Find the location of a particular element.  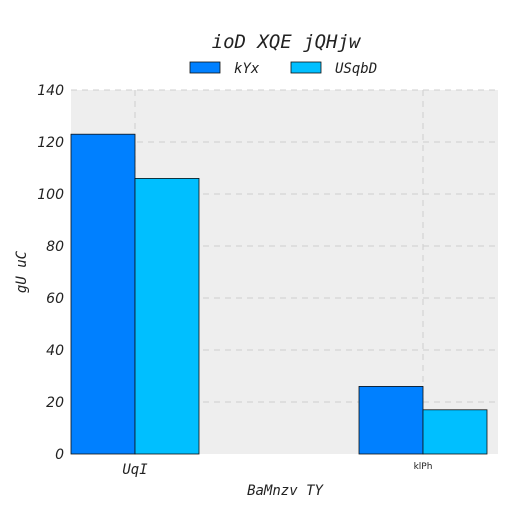

y-tick-label: 80 is located at coordinates (55, 247).